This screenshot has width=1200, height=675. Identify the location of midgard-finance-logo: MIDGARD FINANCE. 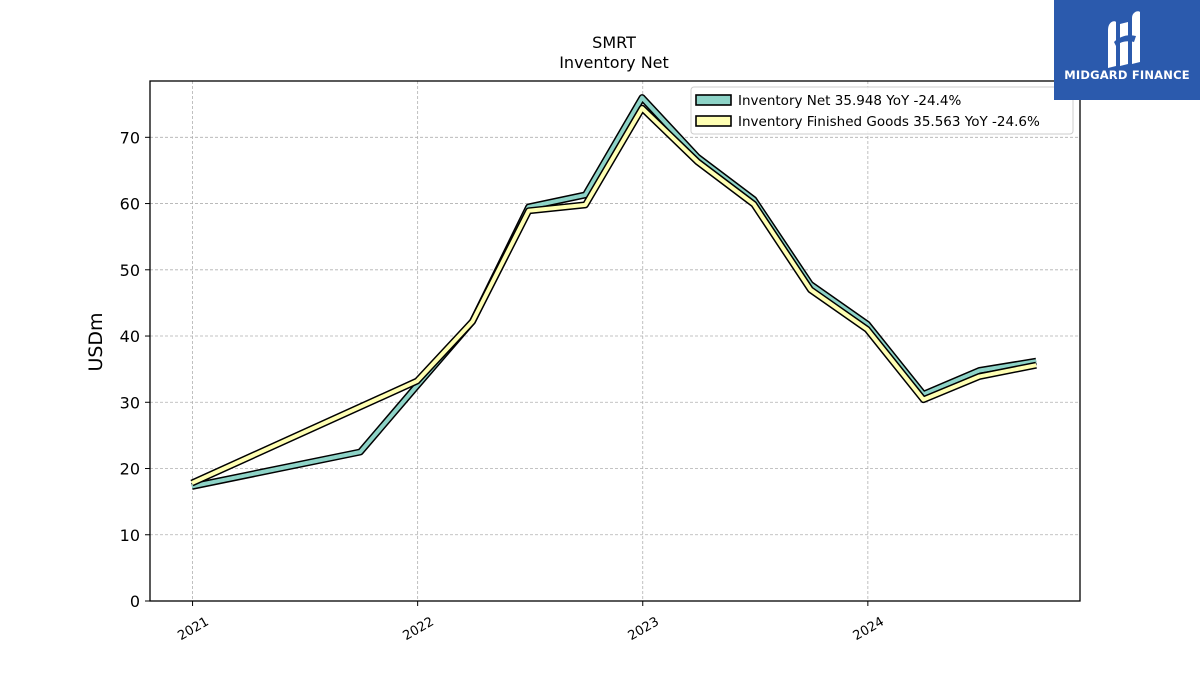
(1127, 50).